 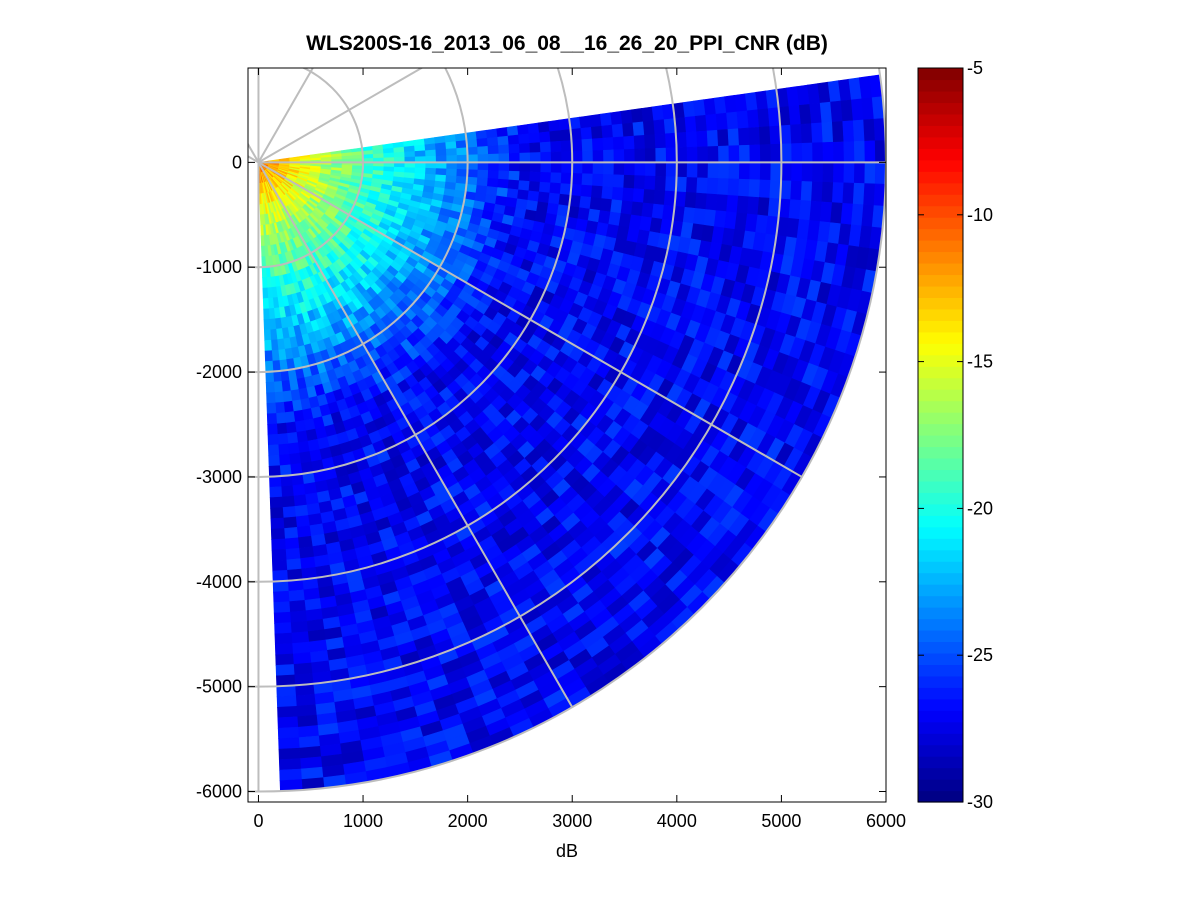 I want to click on y-tick-label: -5000, so click(x=219, y=687).